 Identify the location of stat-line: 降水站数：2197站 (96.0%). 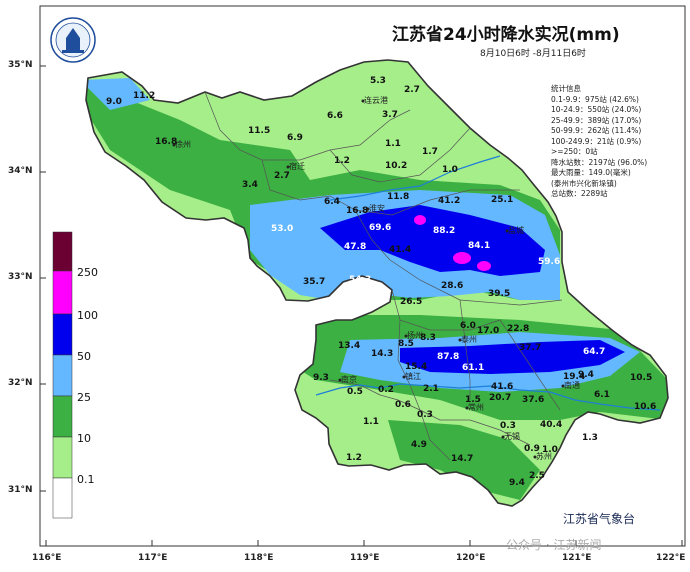
(599, 162).